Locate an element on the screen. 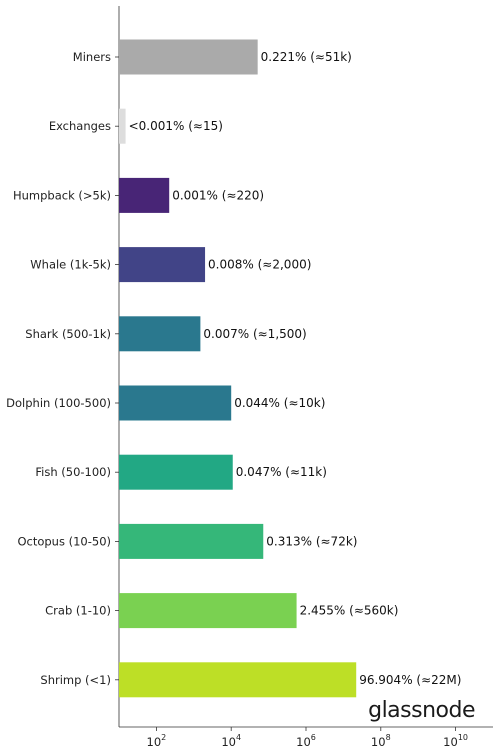 The width and height of the screenshot is (499, 753). data-label: 0.007% (≈1,500) is located at coordinates (254, 334).